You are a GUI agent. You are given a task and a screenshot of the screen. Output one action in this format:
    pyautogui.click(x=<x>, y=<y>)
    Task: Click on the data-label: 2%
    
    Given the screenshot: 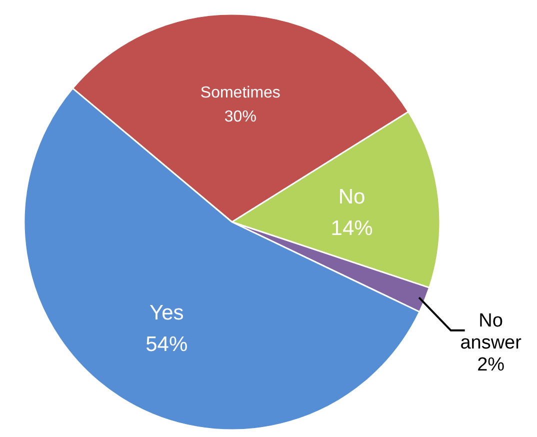 What is the action you would take?
    pyautogui.click(x=491, y=365)
    